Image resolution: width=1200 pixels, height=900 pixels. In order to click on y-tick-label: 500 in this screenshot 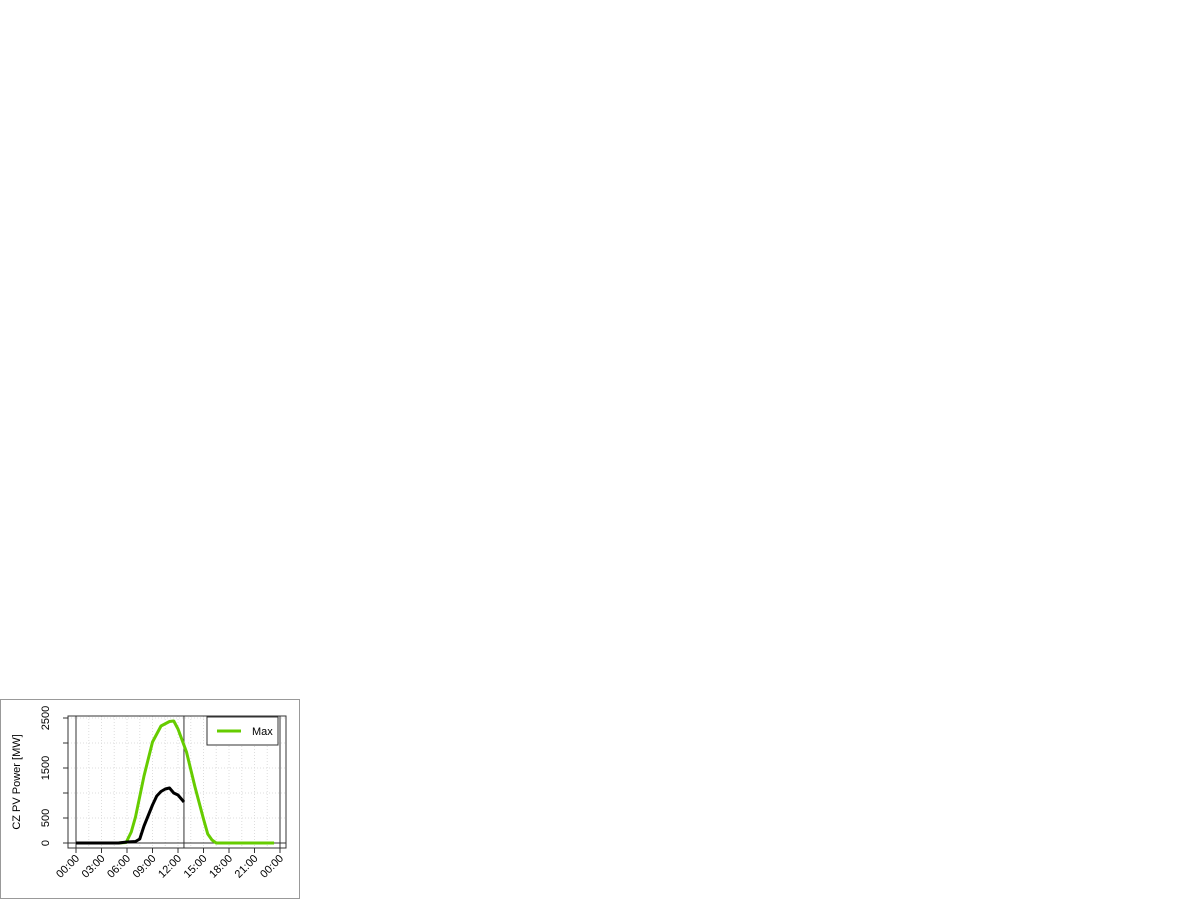, I will do `click(46, 818)`.